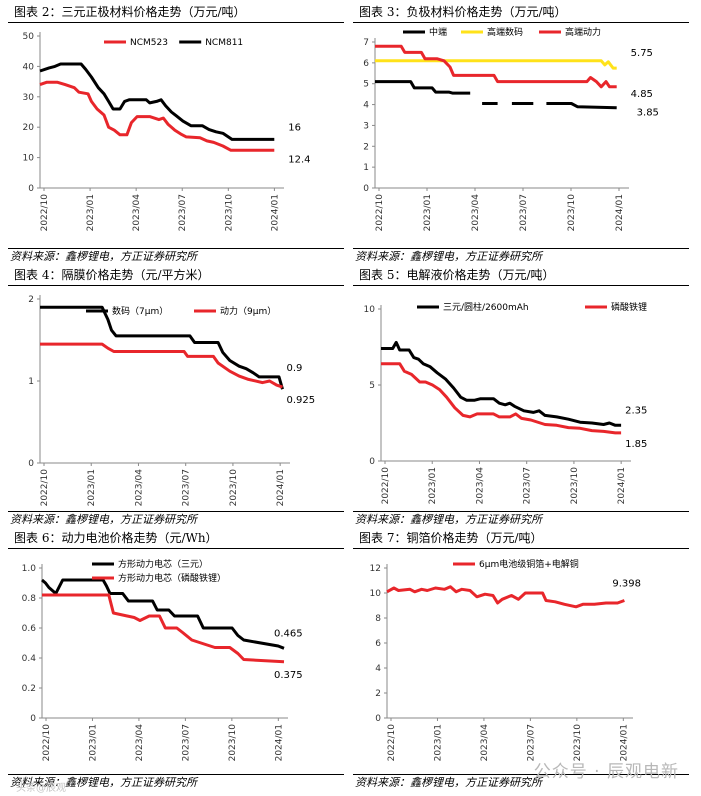  I want to click on data-label: 0.925, so click(300, 400).